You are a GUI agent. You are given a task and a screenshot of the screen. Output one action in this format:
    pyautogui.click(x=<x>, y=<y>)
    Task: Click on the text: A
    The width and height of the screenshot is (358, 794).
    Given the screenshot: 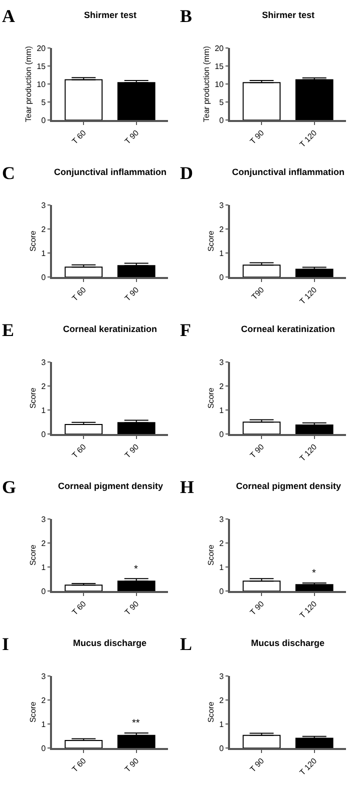 What is the action you would take?
    pyautogui.click(x=8, y=16)
    